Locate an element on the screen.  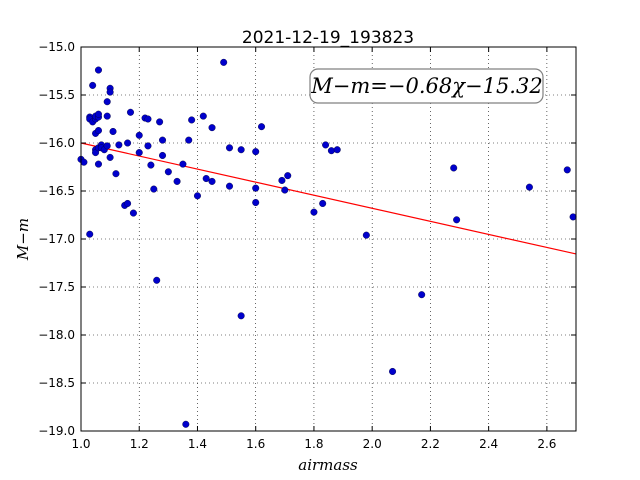
chart-title: 2021-12-19_193823 is located at coordinates (328, 38).